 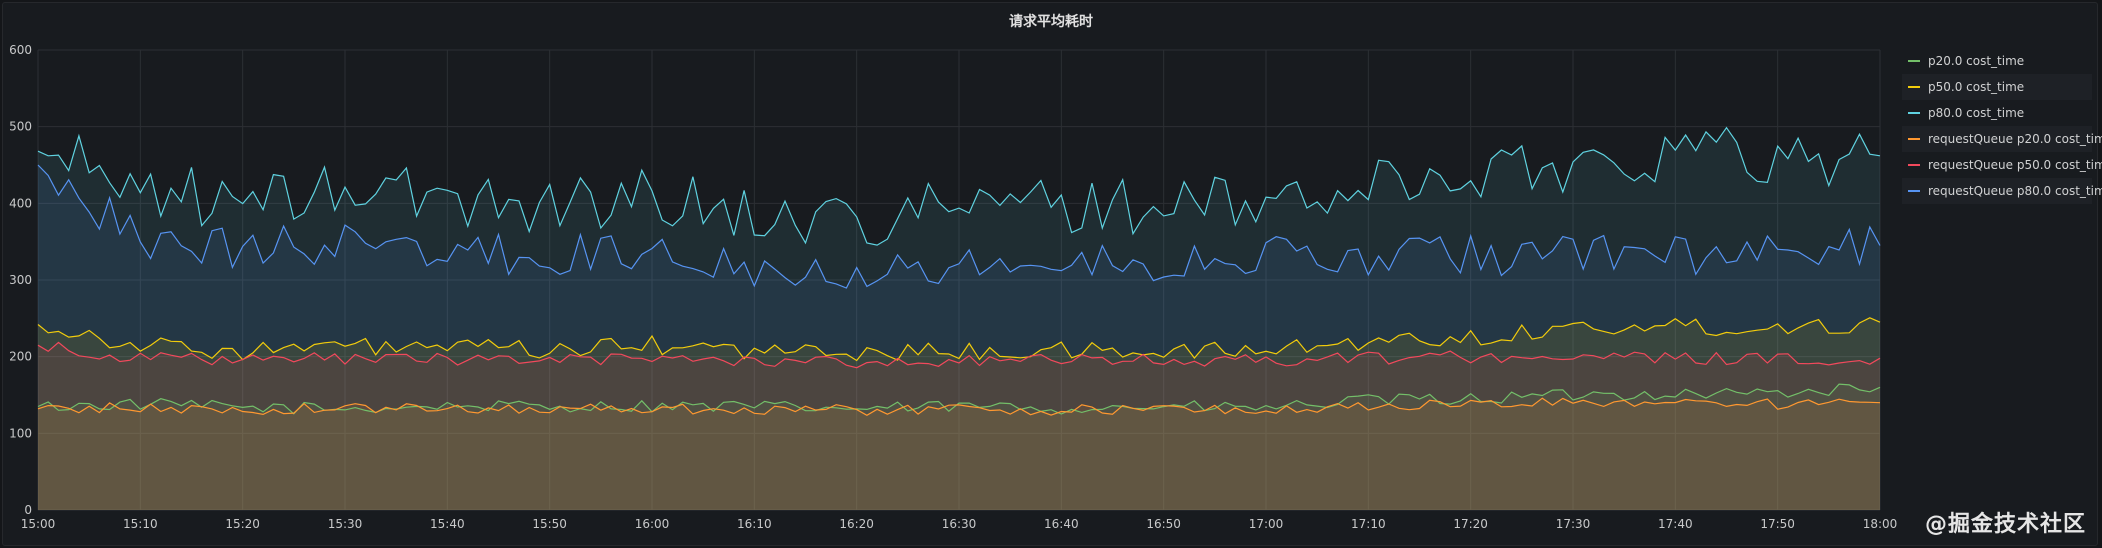 What do you see at coordinates (242, 524) in the screenshot?
I see `x-tick-label: 15:20` at bounding box center [242, 524].